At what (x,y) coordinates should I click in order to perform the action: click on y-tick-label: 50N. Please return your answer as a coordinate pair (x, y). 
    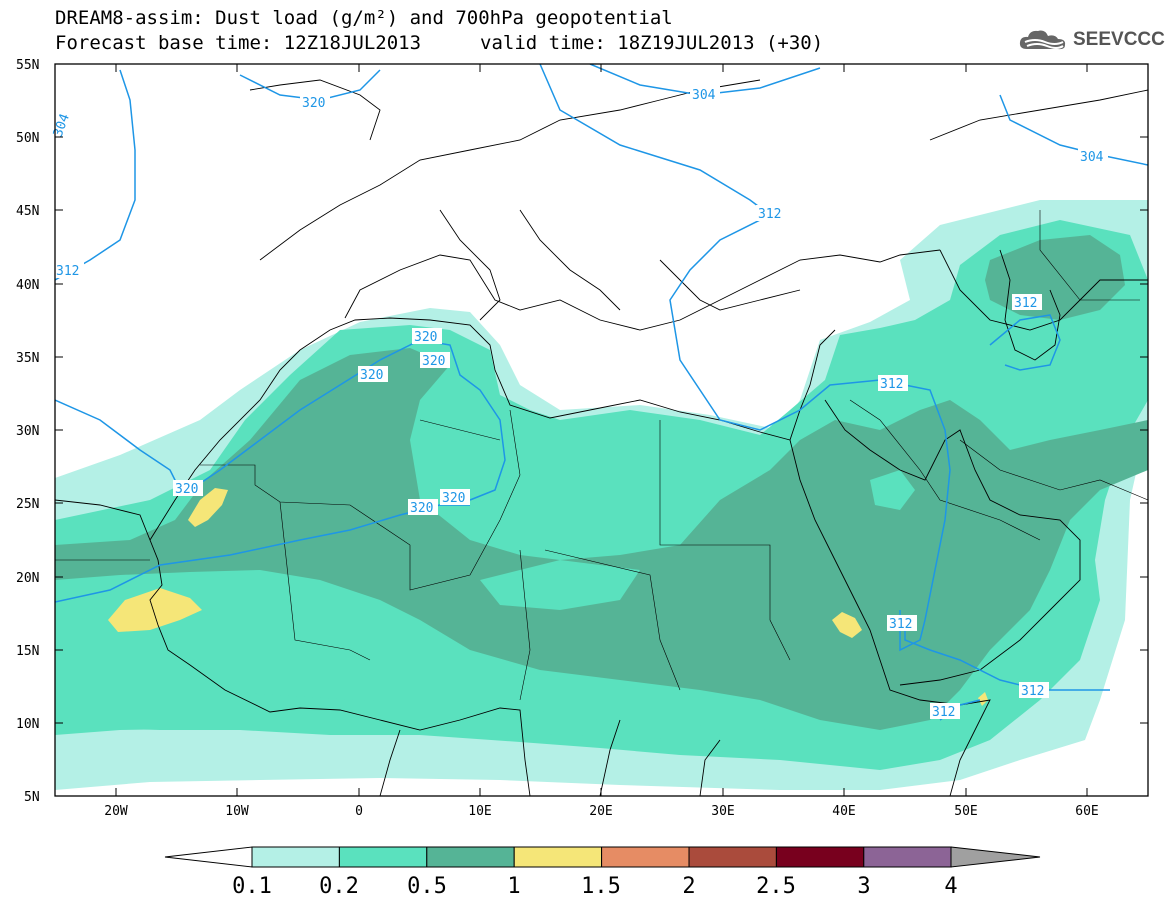
    Looking at the image, I should click on (27, 138).